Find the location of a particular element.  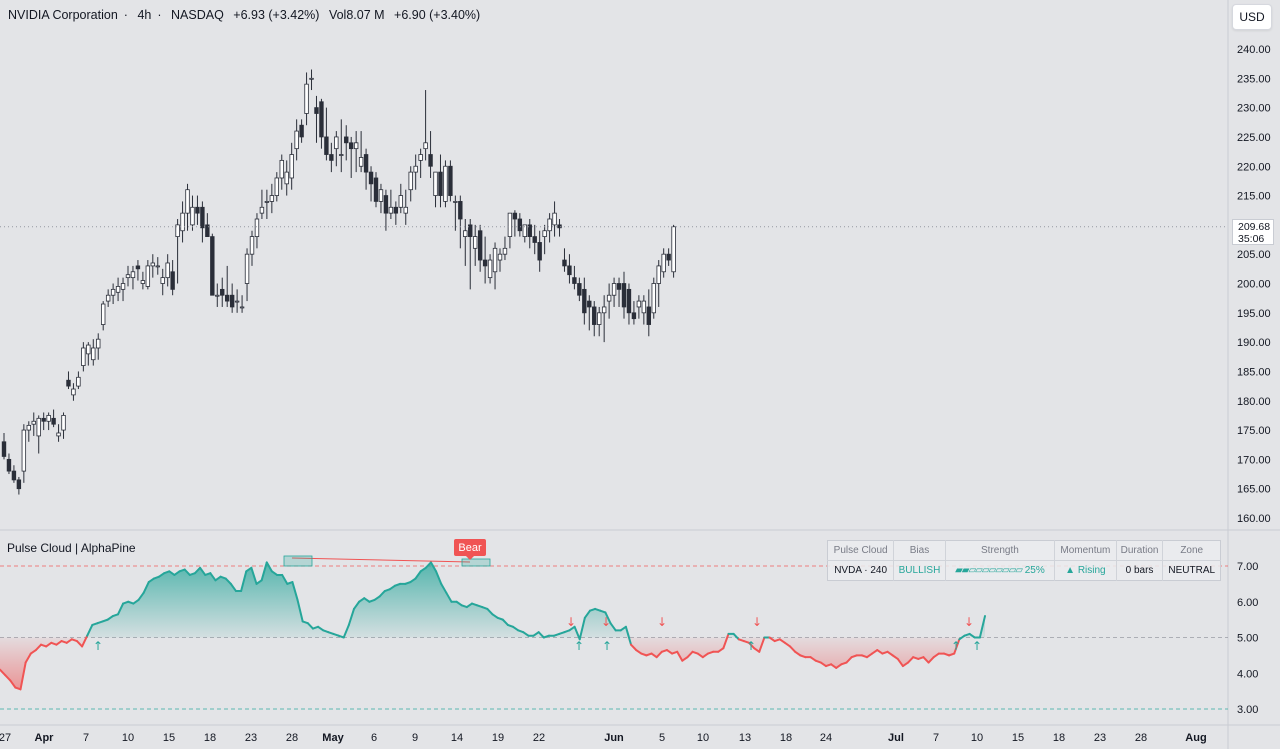

time-tick-label: 10 is located at coordinates (703, 738).